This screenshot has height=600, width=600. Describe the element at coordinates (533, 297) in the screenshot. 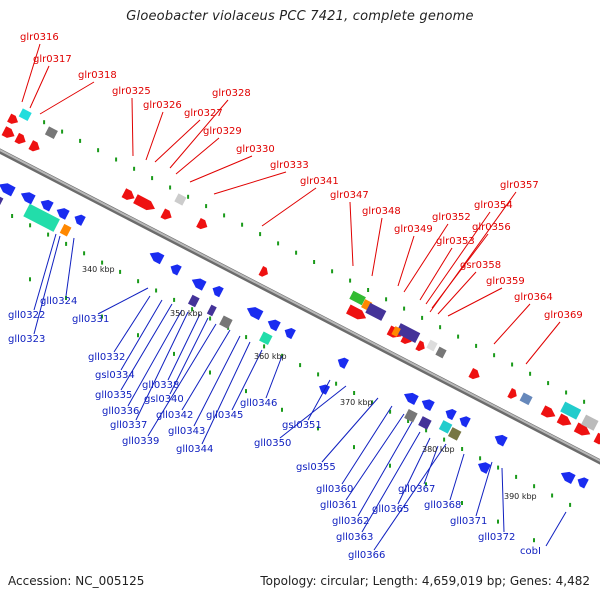

I see `gene-label-glr0364: glr0364` at that location.